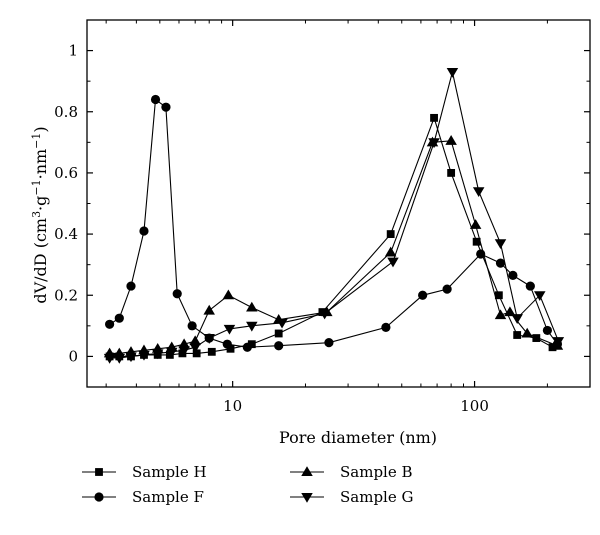 The height and width of the screenshot is (535, 600). Describe the element at coordinates (232, 406) in the screenshot. I see `x-tick-label: 10` at that location.